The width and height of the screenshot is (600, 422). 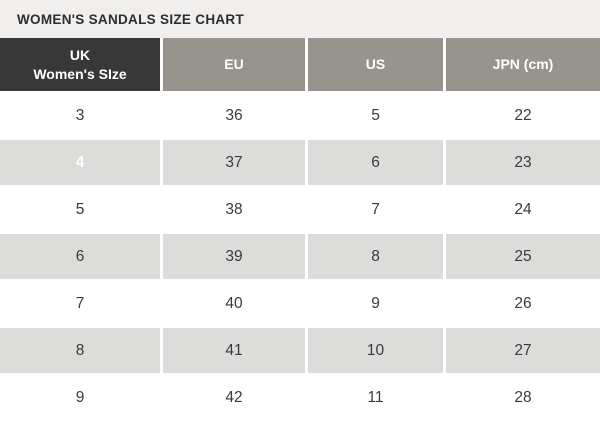 I want to click on column-header-uk: UK Women's SIze, so click(x=81, y=65).